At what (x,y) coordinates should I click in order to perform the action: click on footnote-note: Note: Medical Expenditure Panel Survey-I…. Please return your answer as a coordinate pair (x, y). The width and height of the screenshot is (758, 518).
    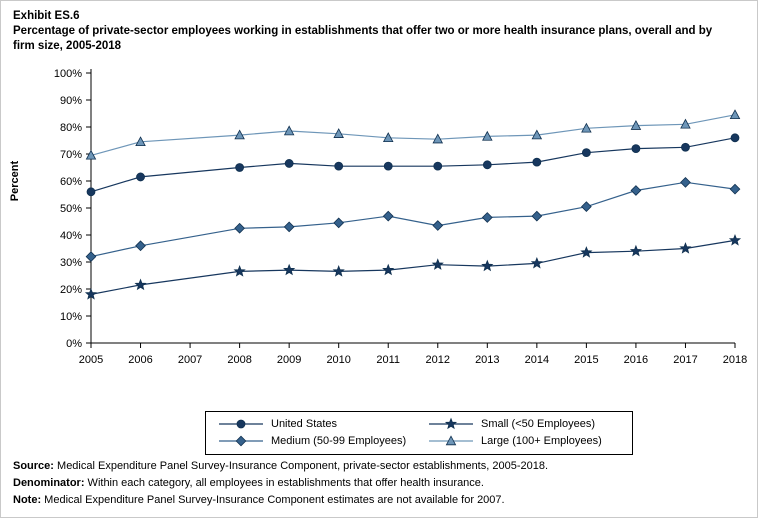
    Looking at the image, I should click on (383, 500).